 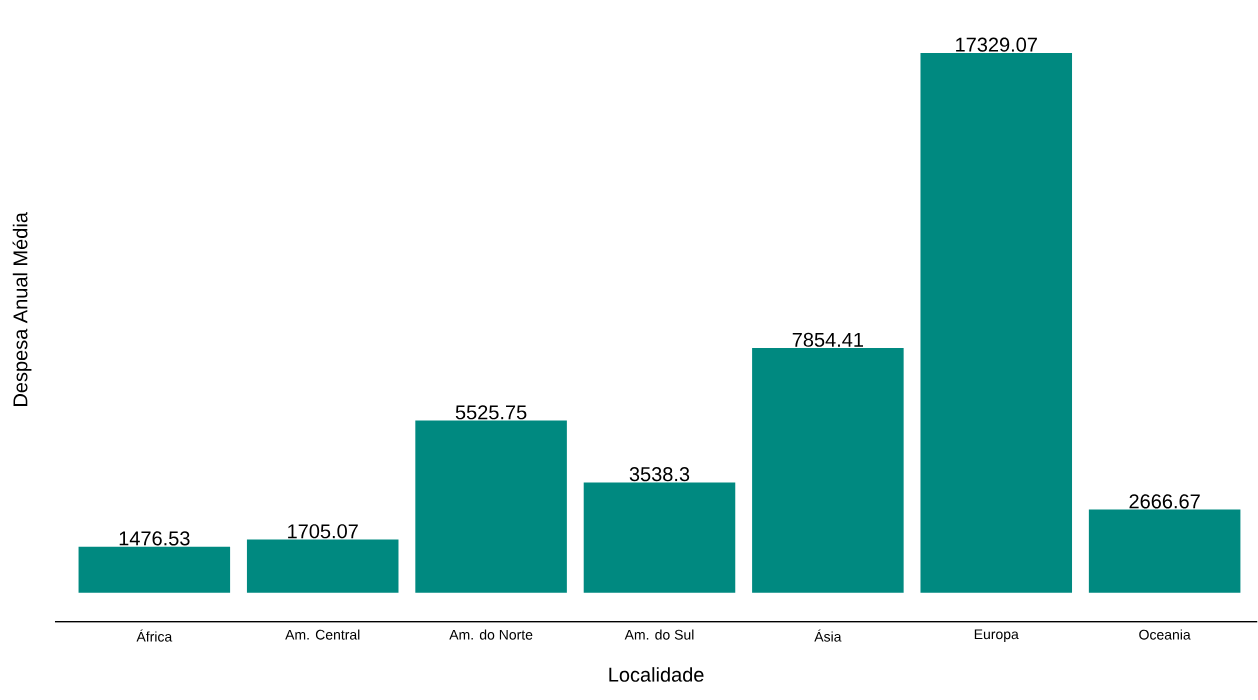 I want to click on data-label: 1705.07, so click(x=323, y=531).